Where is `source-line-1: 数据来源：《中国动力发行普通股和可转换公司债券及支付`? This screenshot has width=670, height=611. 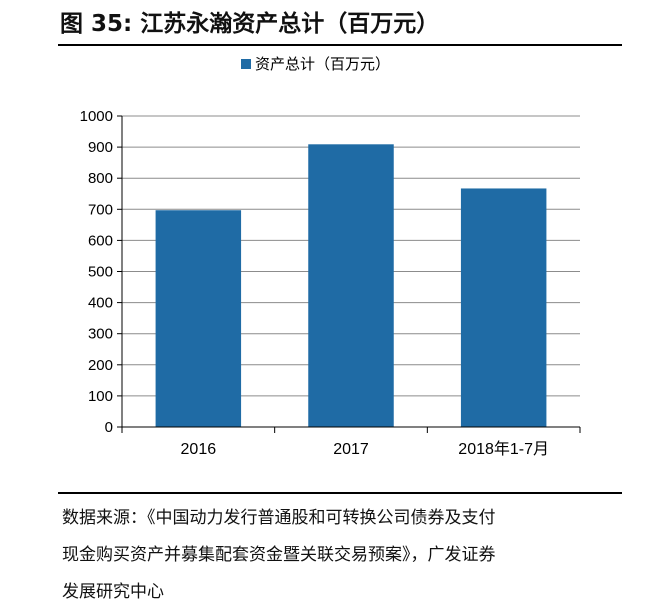
source-line-1: 数据来源：《中国动力发行普通股和可转换公司债券及支付 is located at coordinates (279, 518).